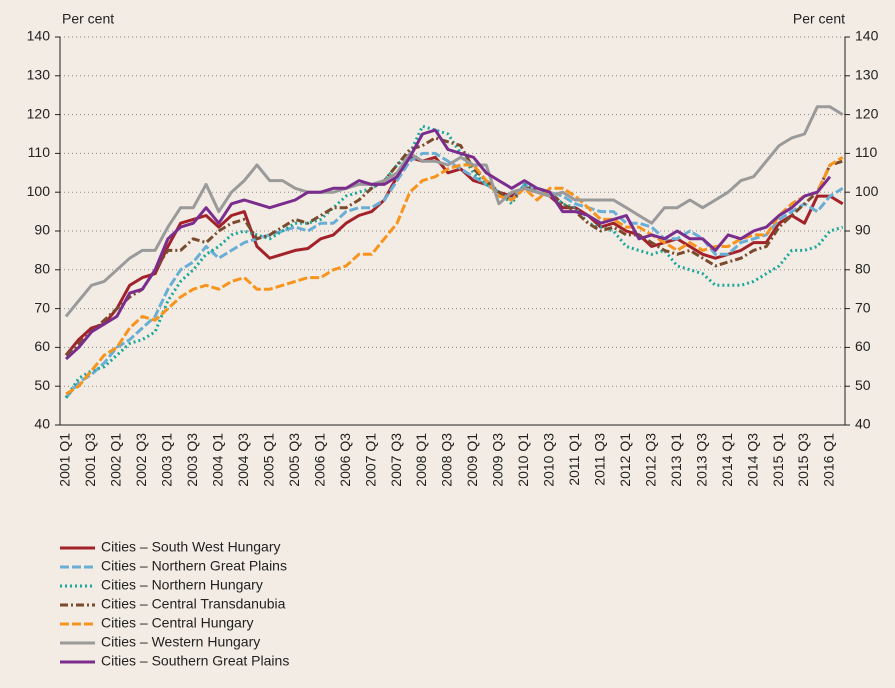 The height and width of the screenshot is (688, 895). What do you see at coordinates (421, 460) in the screenshot?
I see `x-tick-label: 2008 Q1` at bounding box center [421, 460].